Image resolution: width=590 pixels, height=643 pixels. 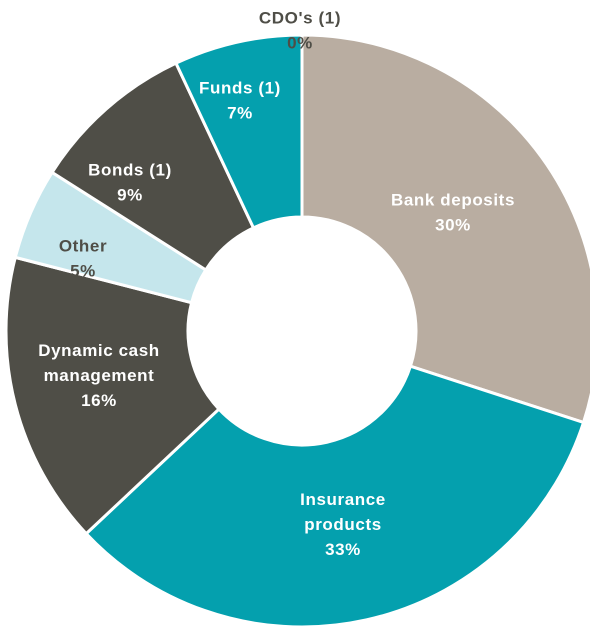 I want to click on label-insurance-products: Insurance products 33%, so click(x=343, y=524).